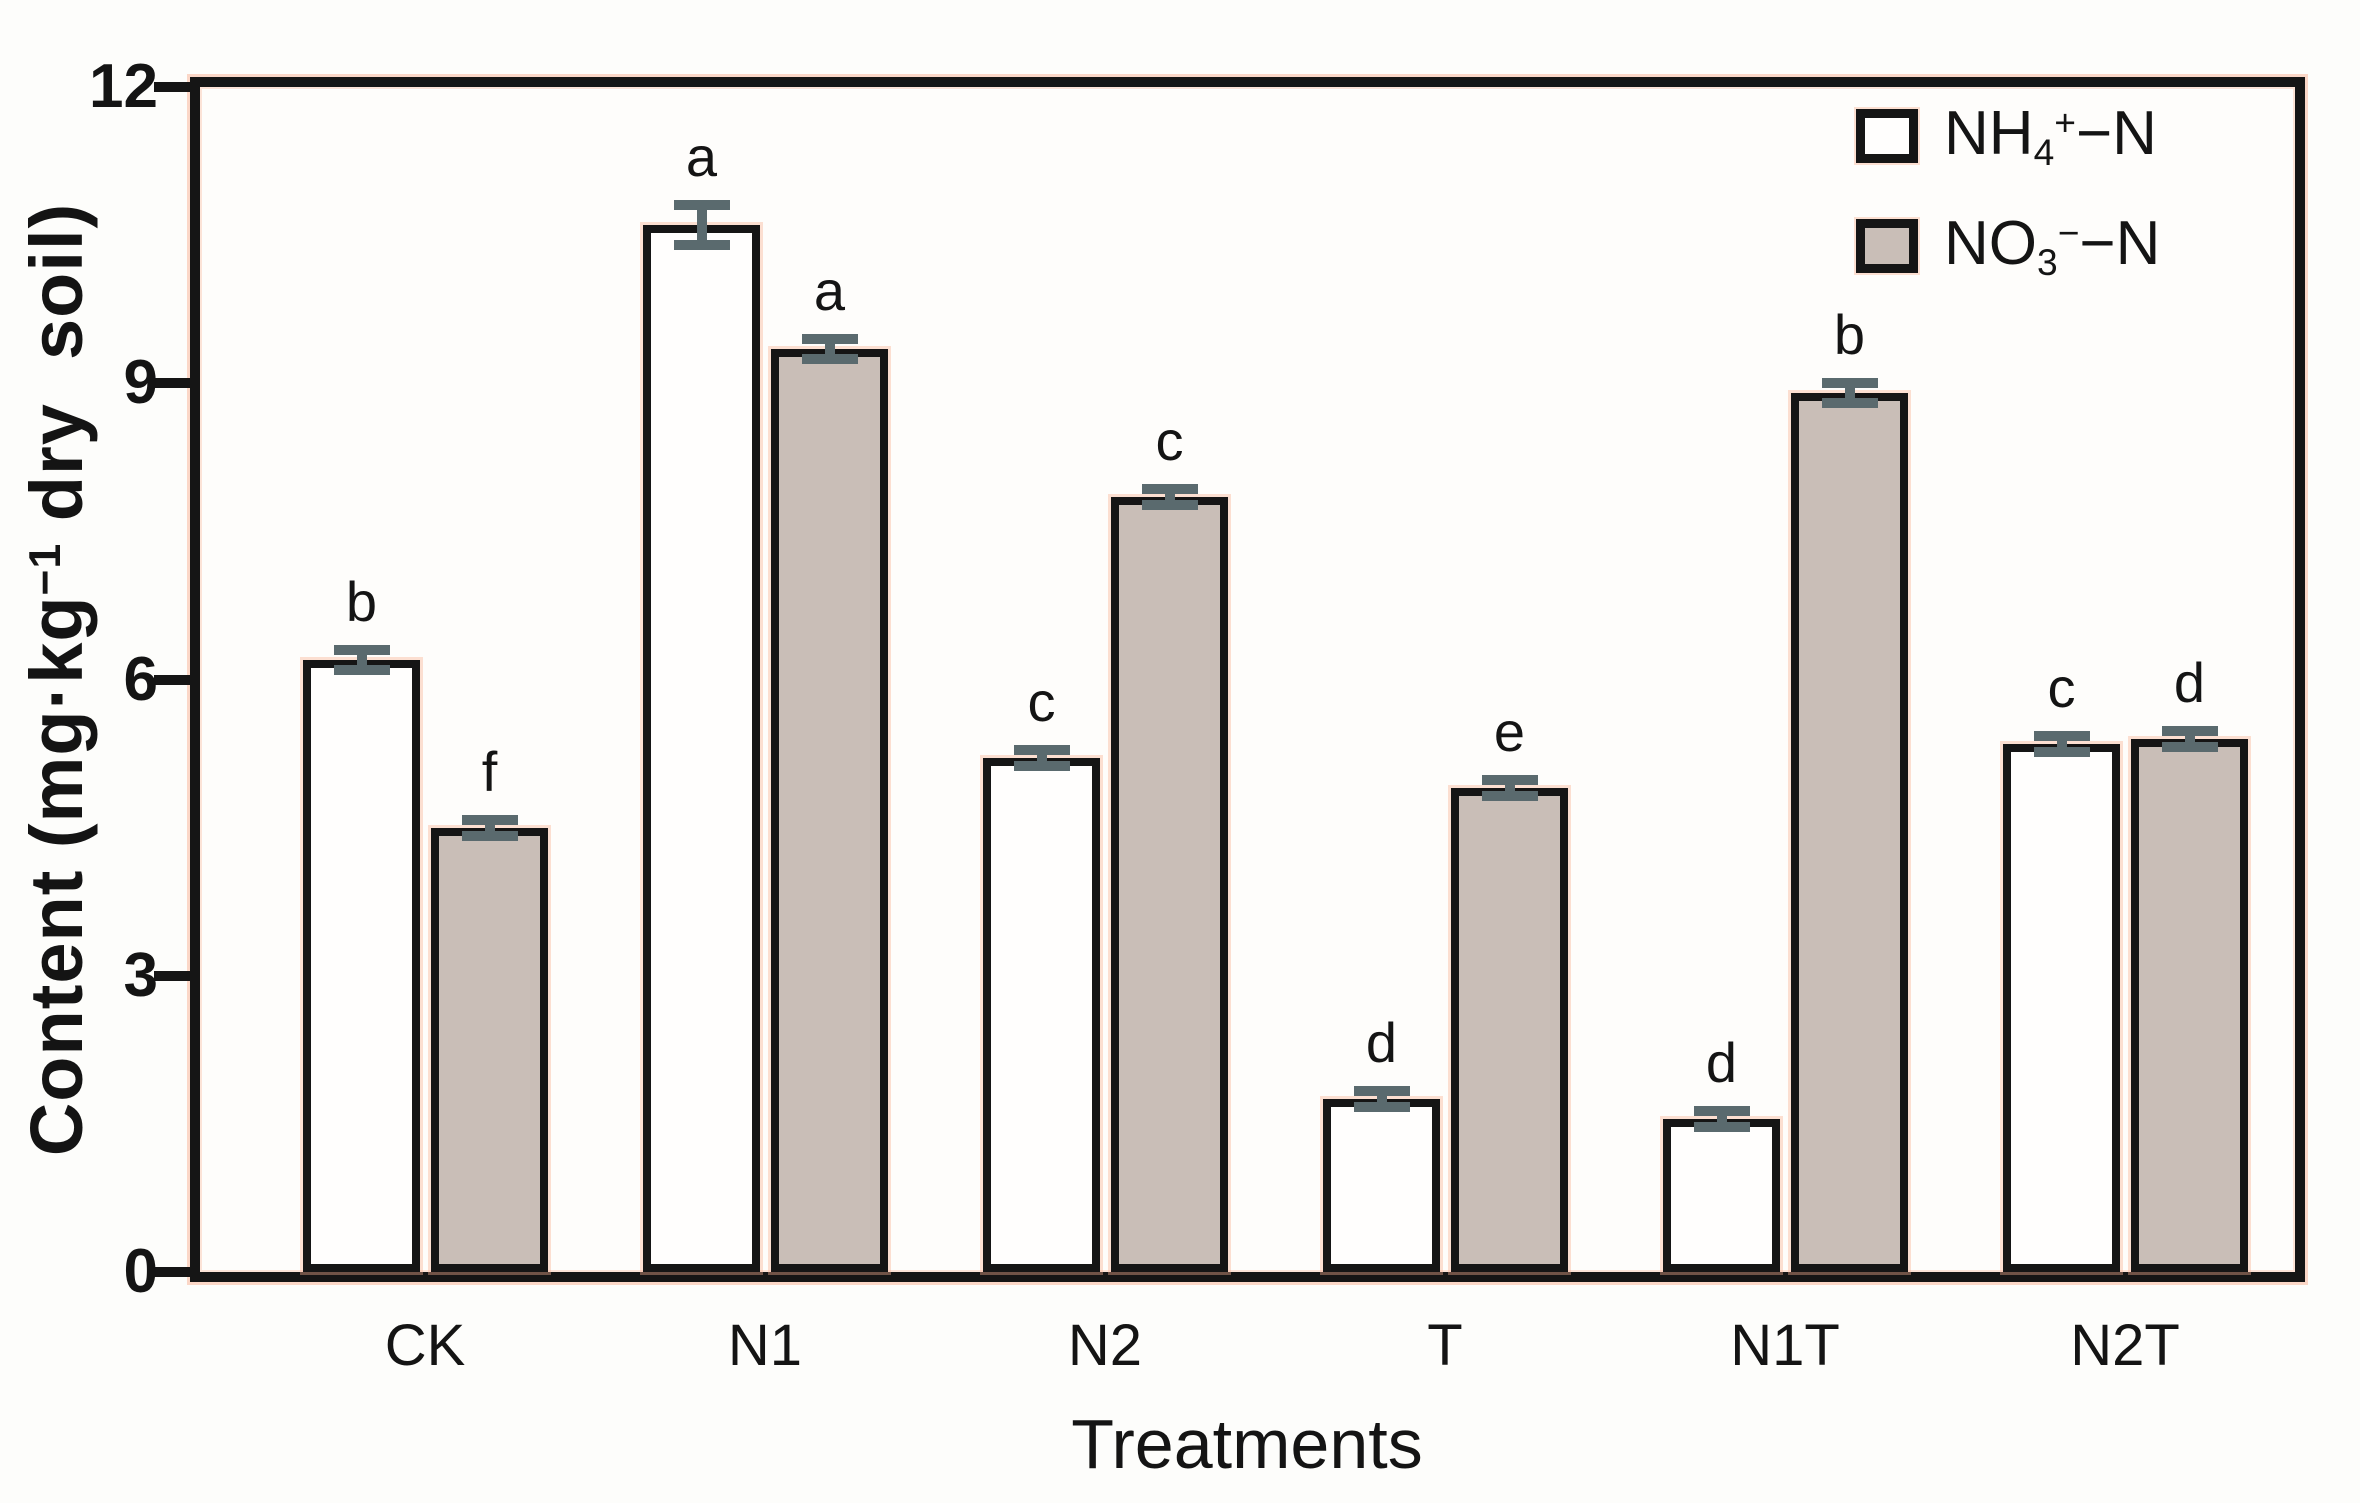  What do you see at coordinates (1381, 1185) in the screenshot?
I see `bar-nh4-t` at bounding box center [1381, 1185].